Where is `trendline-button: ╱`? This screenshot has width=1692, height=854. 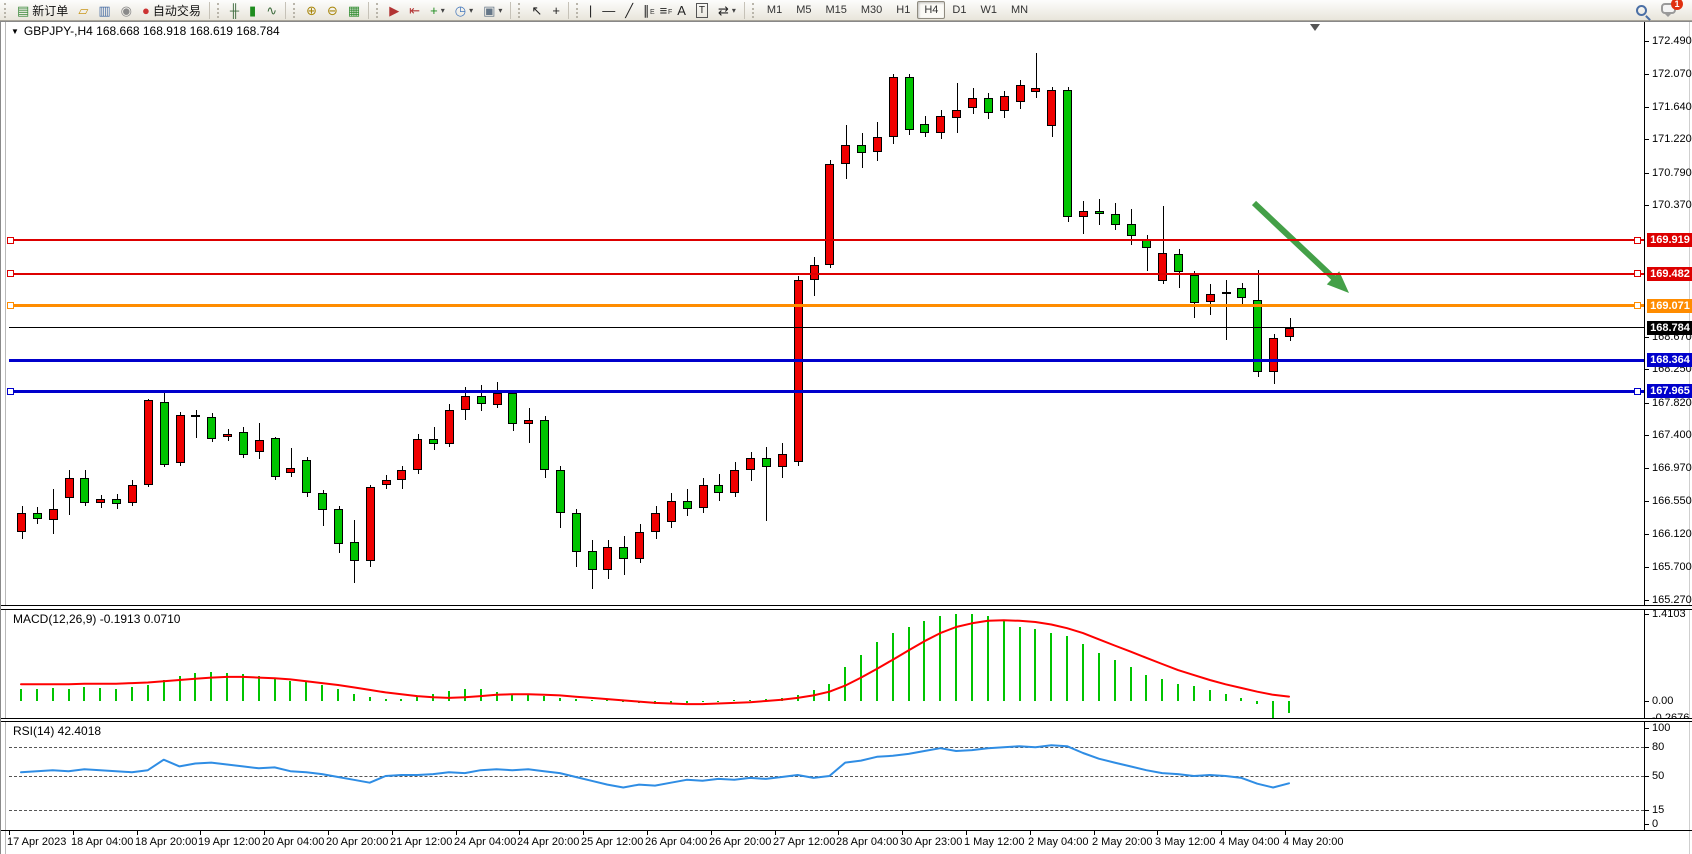
trendline-button: ╱ is located at coordinates (629, 10).